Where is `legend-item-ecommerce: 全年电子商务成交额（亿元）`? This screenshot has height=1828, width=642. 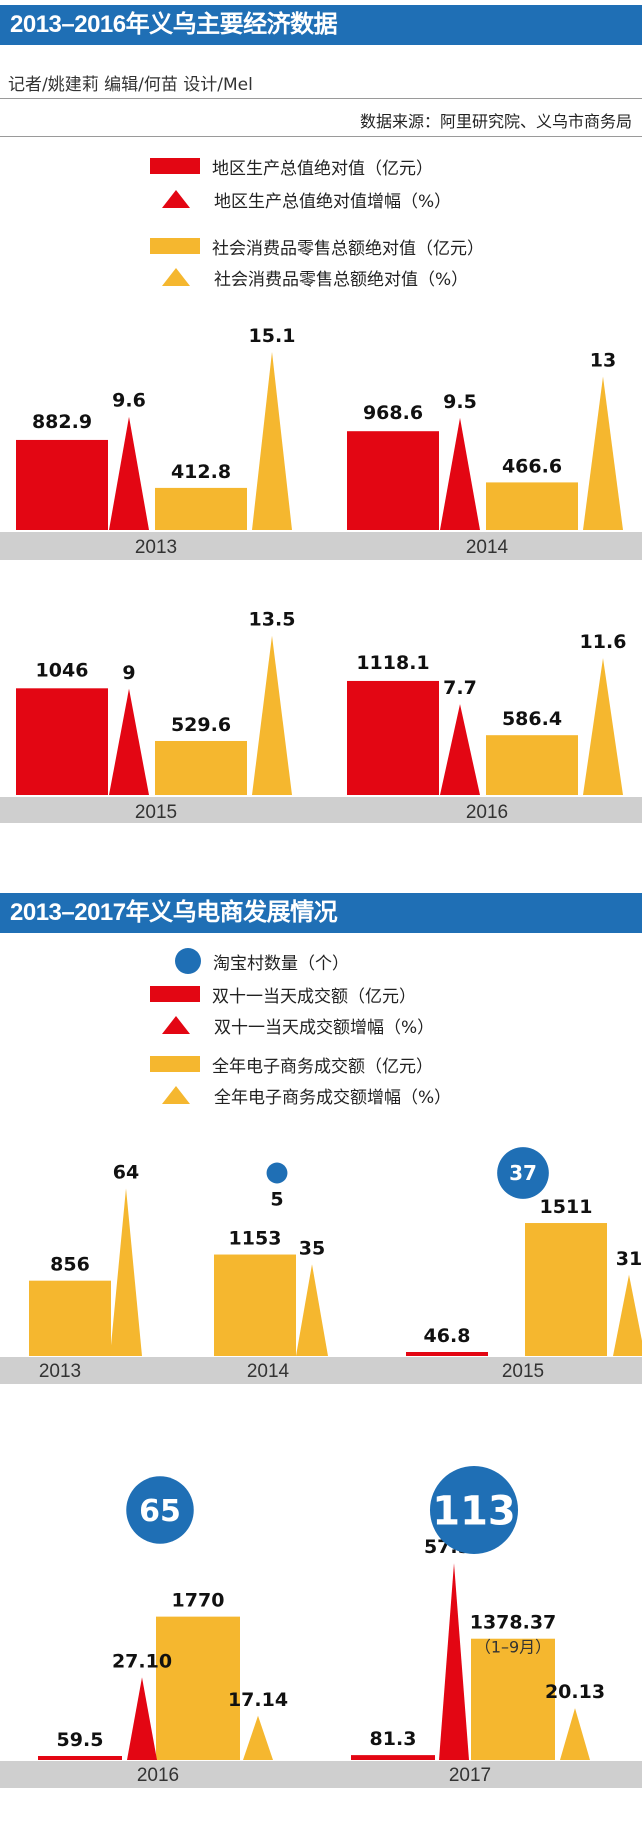
legend-item-ecommerce: 全年电子商务成交额（亿元） is located at coordinates (291, 1064).